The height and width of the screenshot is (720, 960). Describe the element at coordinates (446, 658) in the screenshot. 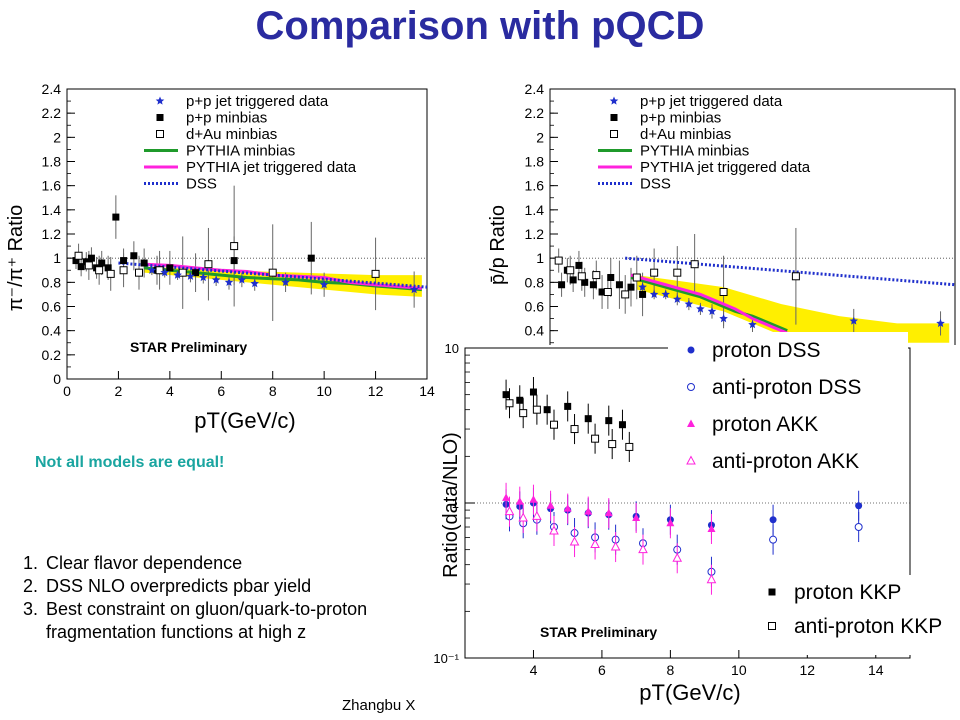

I see `y-tick-label: 10⁻¹` at that location.